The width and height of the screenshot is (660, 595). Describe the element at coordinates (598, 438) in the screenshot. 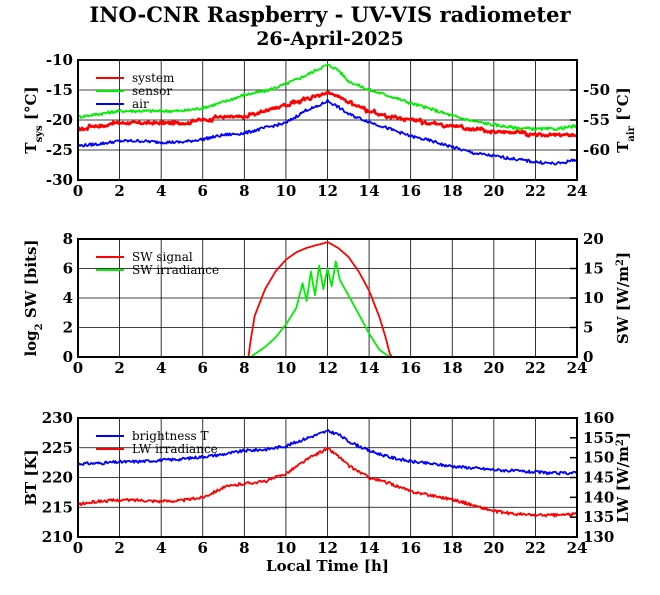

I see `y-tick-label-right: 155` at that location.